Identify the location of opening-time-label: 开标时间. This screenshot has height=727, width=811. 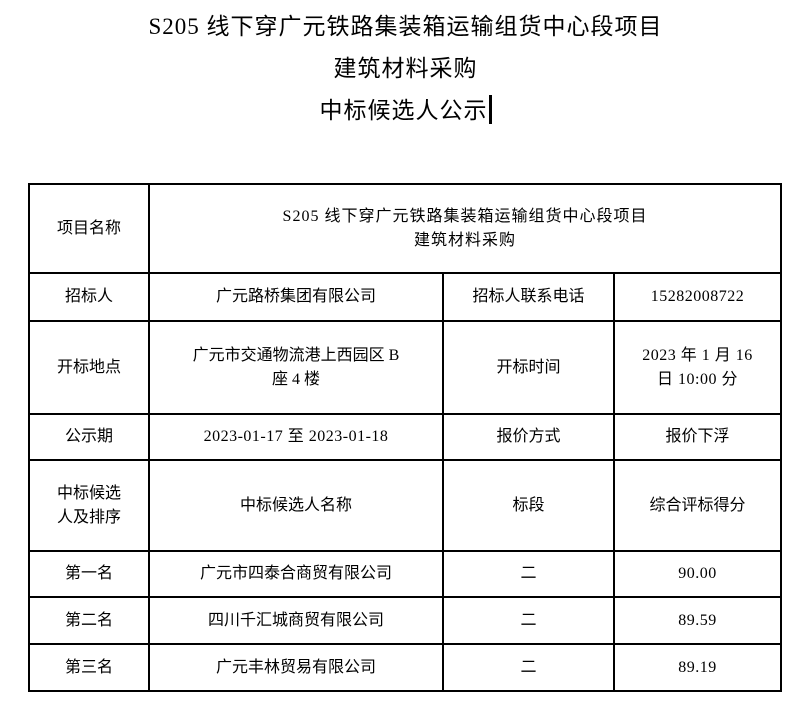
(528, 367).